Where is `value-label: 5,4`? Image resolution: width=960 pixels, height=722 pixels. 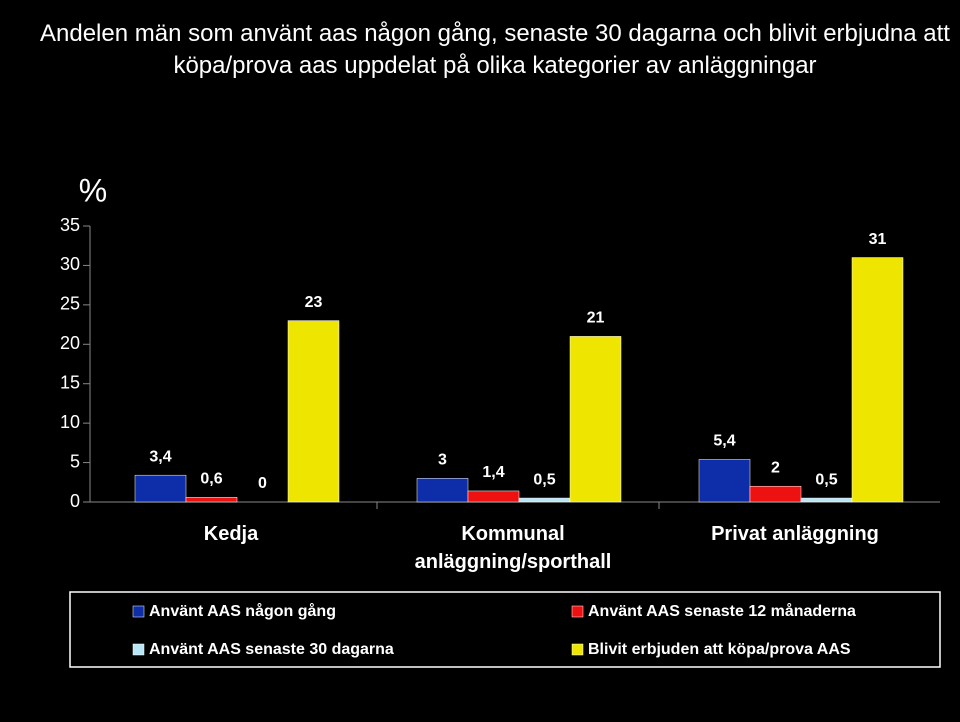
value-label: 5,4 is located at coordinates (724, 441).